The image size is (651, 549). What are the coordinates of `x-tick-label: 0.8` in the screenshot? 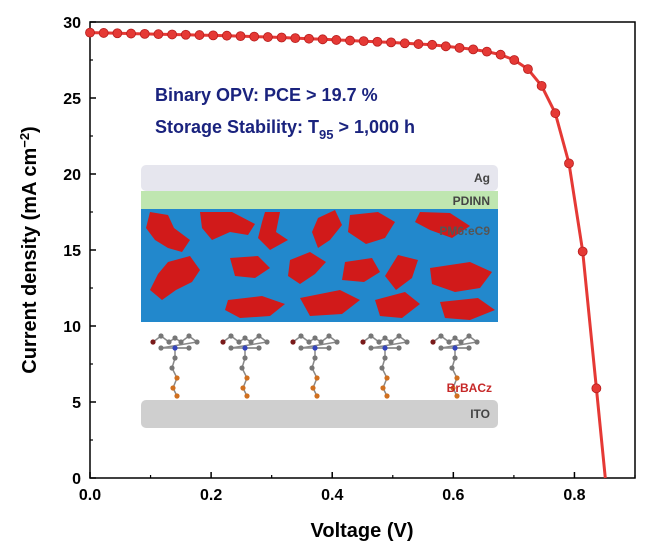 It's located at (574, 495).